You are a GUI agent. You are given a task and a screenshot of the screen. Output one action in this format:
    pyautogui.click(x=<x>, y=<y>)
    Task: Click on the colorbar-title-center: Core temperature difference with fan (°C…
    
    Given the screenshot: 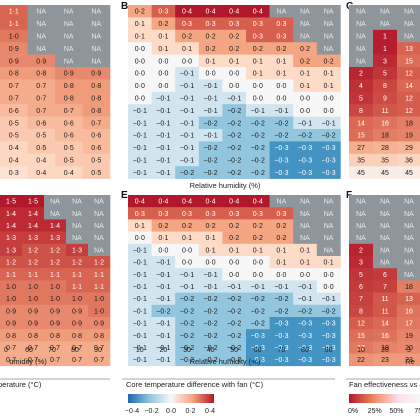 What is the action you would take?
    pyautogui.click(x=195, y=384)
    